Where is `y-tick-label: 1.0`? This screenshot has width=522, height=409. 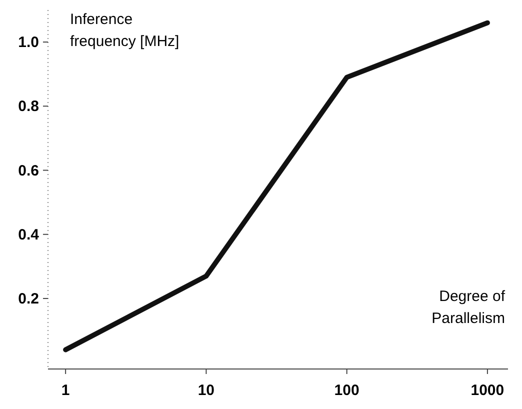 y-tick-label: 1.0 is located at coordinates (28, 43).